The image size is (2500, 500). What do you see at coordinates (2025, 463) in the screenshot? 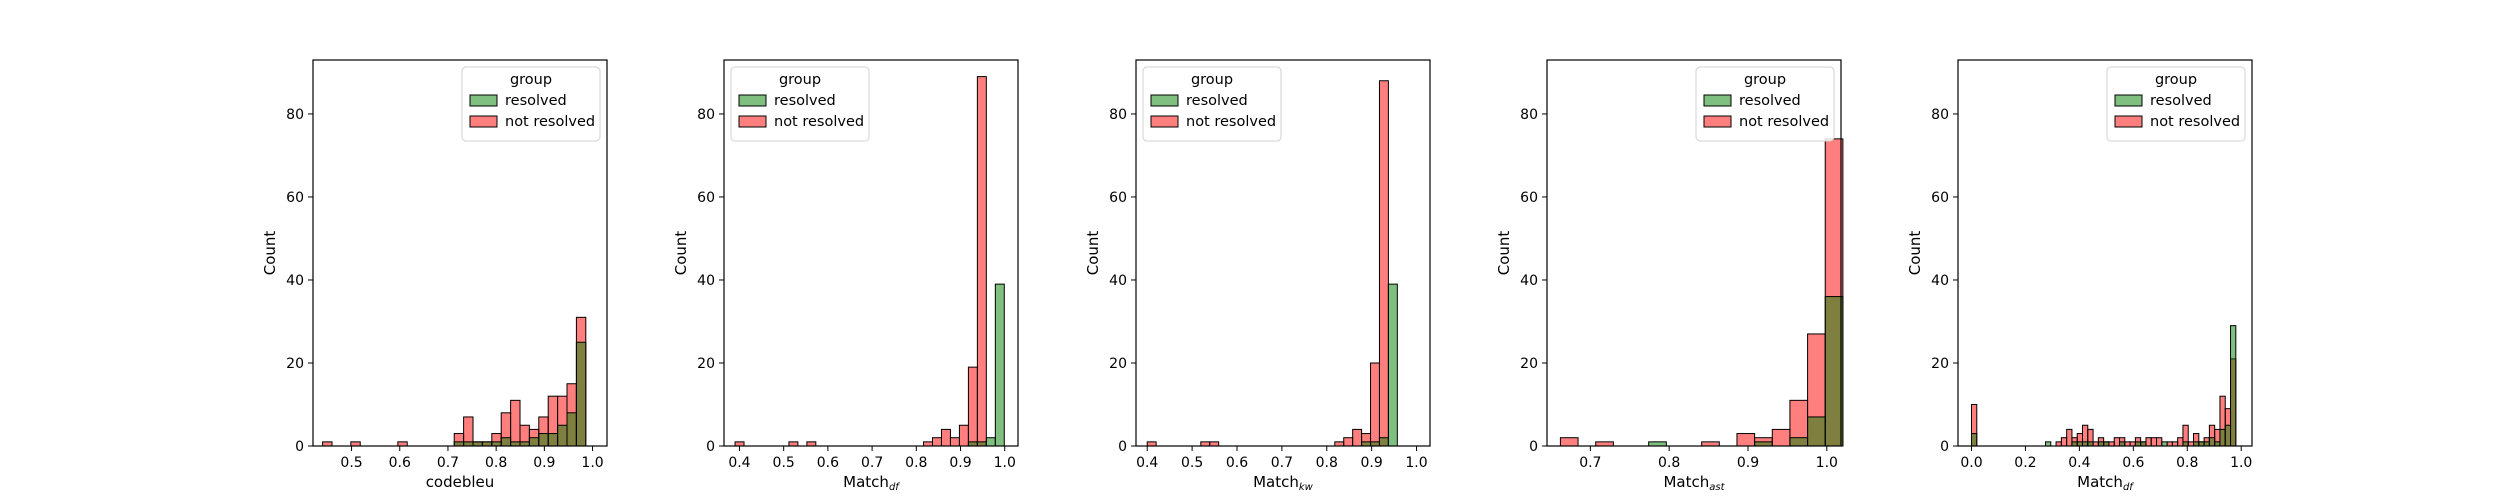
I see `x-tick-label: 0.2` at bounding box center [2025, 463].